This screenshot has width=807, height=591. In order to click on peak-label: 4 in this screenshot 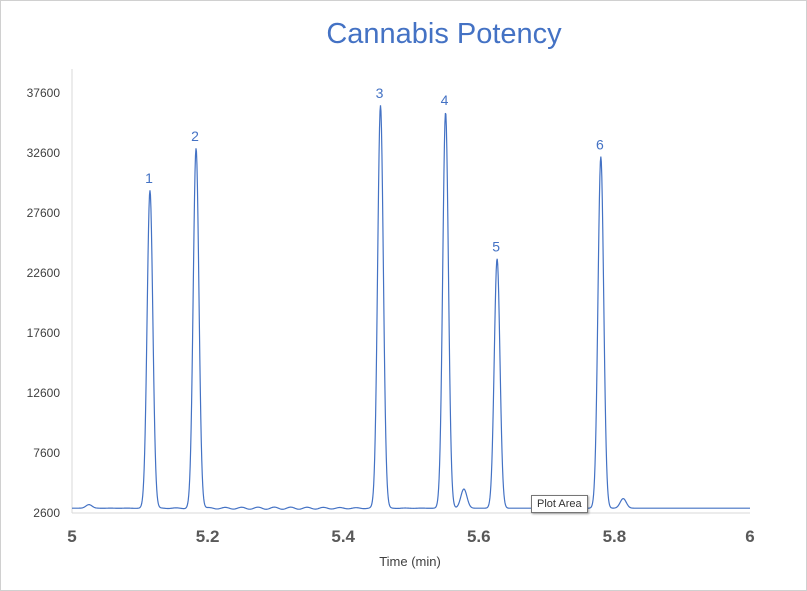, I will do `click(445, 100)`.